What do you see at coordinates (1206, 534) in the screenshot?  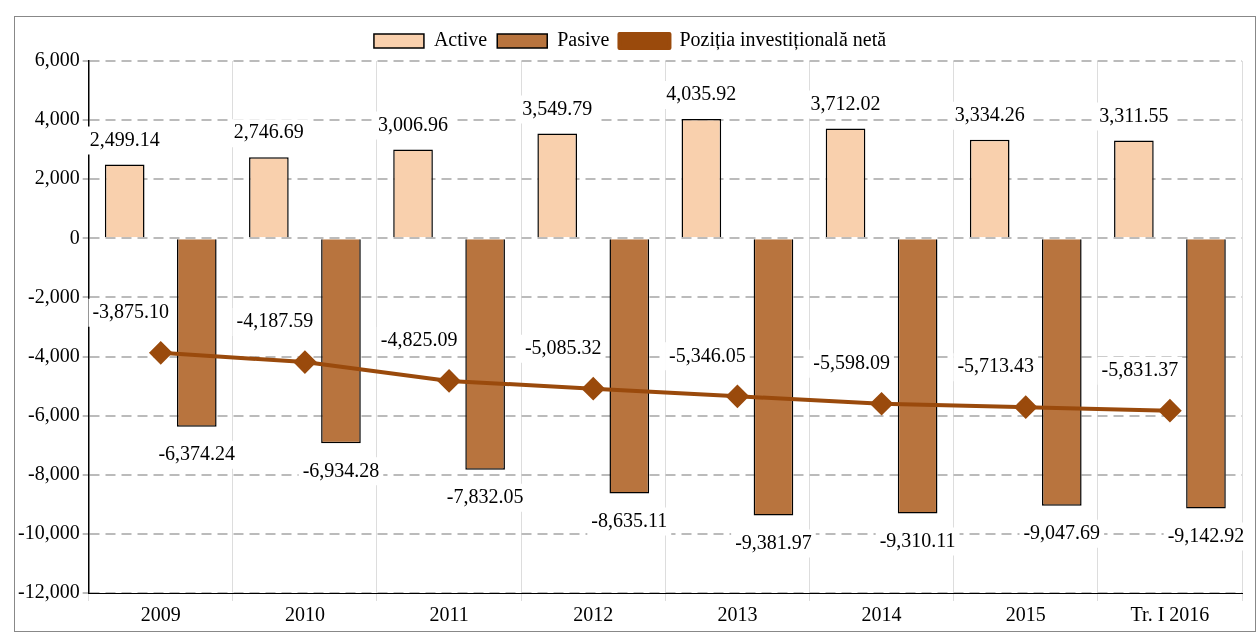 I see `data-label: -9,142.92` at bounding box center [1206, 534].